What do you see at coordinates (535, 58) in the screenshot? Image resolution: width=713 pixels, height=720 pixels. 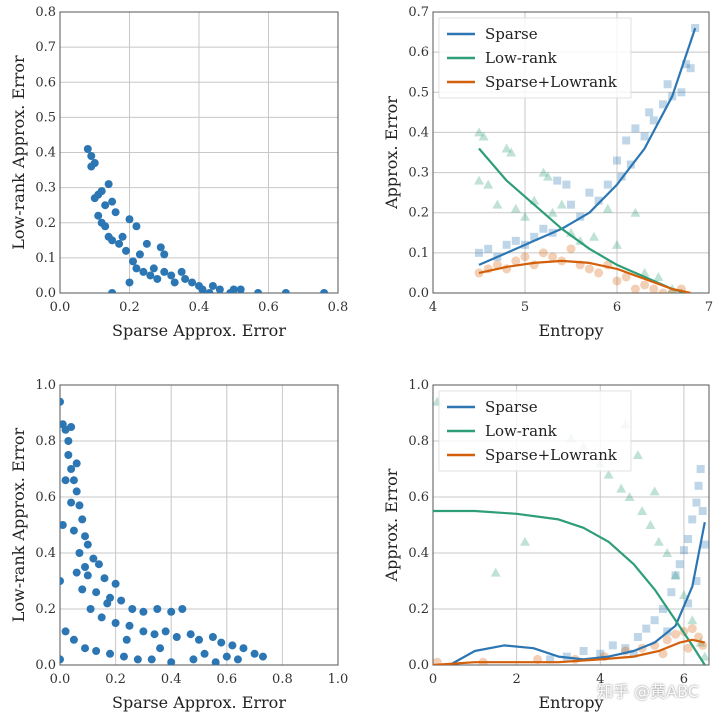 I see `legend: Sparse Low-rank Sparse+Lowrank` at bounding box center [535, 58].